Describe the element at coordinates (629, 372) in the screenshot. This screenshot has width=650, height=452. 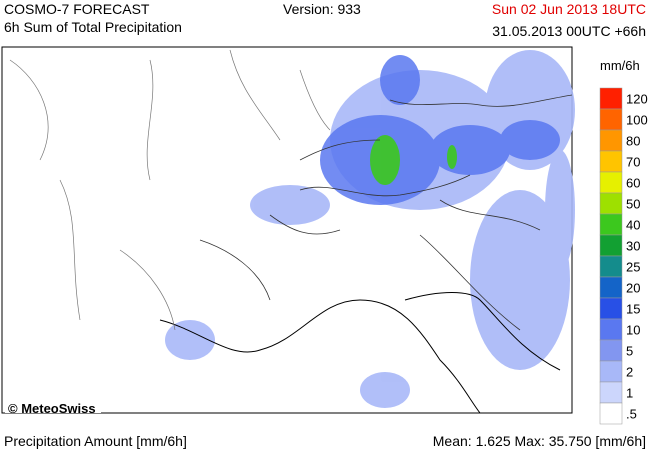
I see `legend-label: 2` at that location.